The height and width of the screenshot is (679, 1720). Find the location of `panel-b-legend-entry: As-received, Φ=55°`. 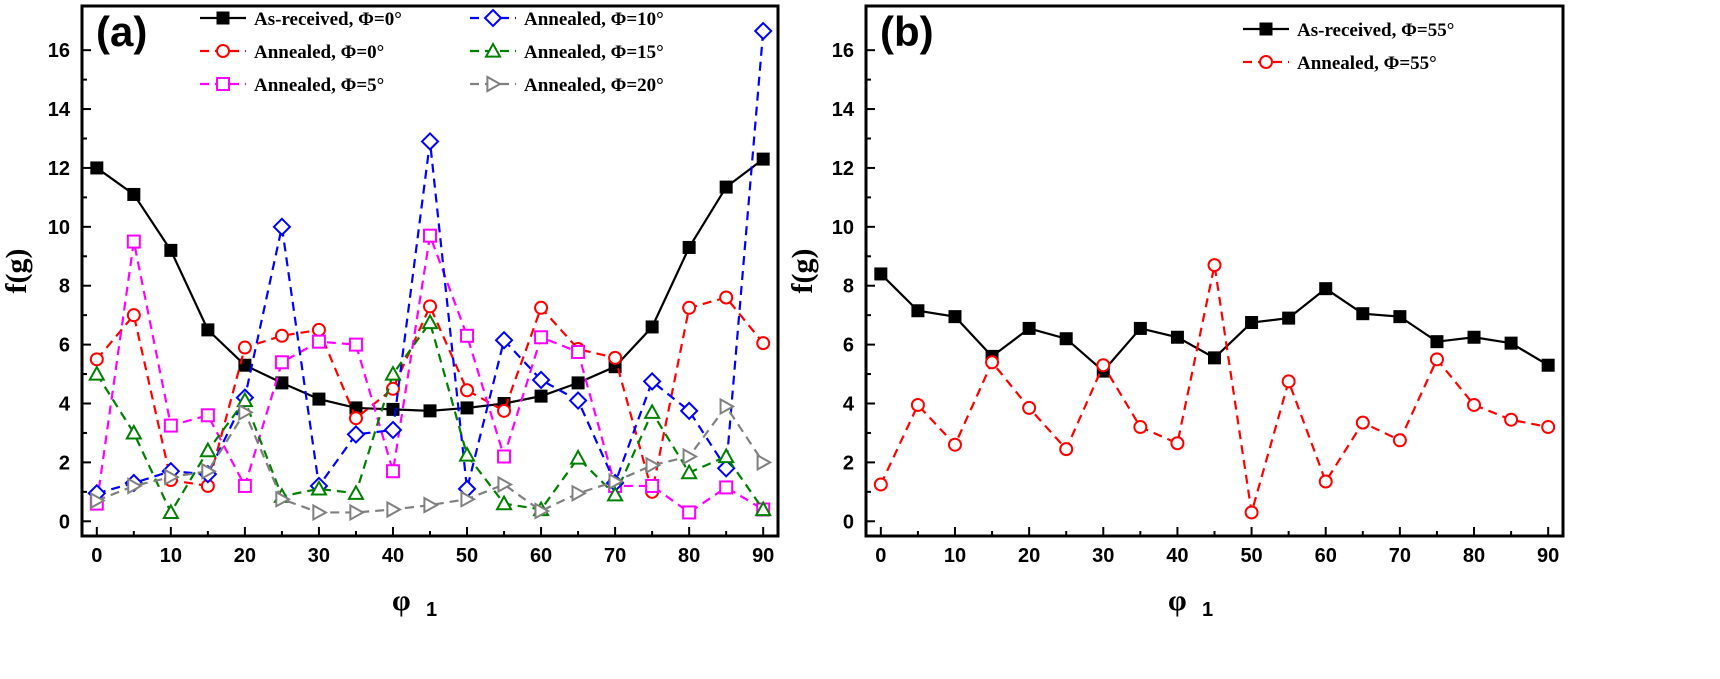

panel-b-legend-entry: As-received, Φ=55° is located at coordinates (1348, 30).